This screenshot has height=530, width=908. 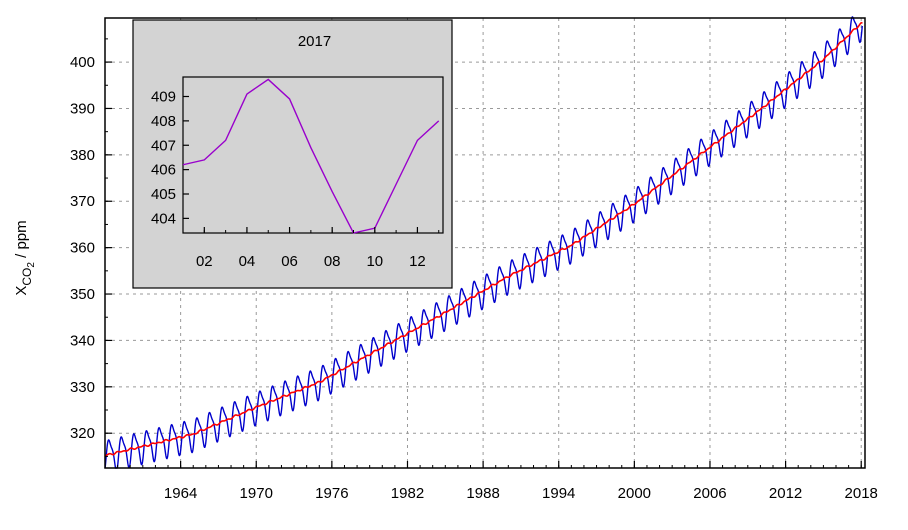 What do you see at coordinates (82, 155) in the screenshot?
I see `y-tick-label: 380` at bounding box center [82, 155].